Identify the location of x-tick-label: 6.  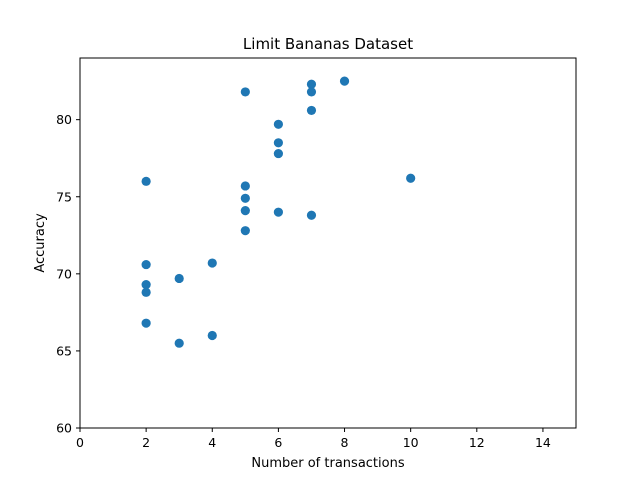
(278, 442).